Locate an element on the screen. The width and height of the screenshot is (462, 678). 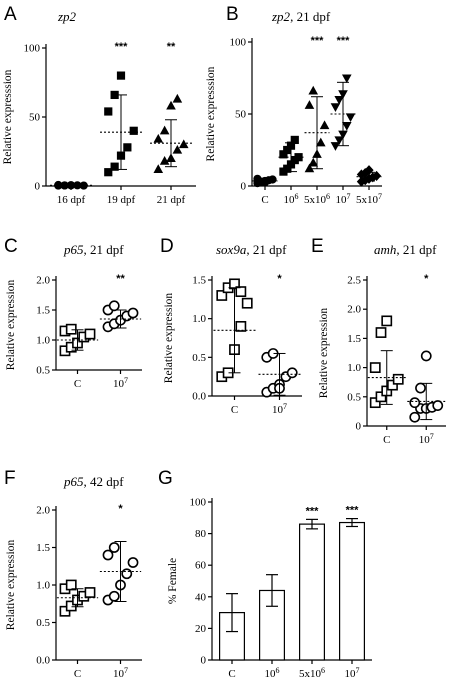
panel-letter: G is located at coordinates (165, 478).